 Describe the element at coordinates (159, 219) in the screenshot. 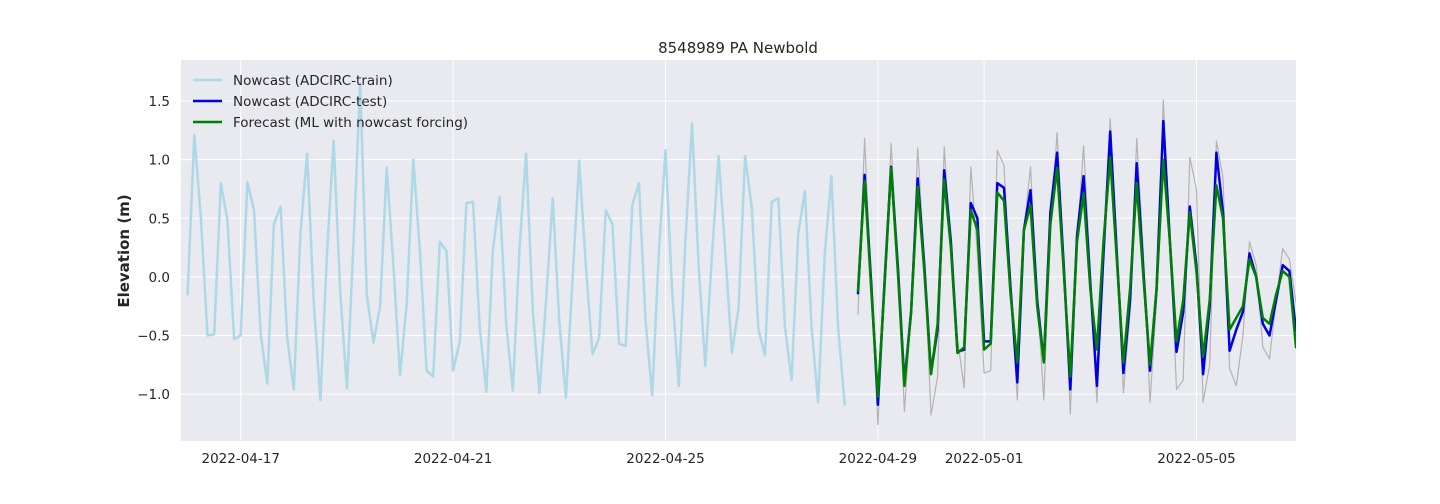

I see `y-tick-label: 0.5` at that location.